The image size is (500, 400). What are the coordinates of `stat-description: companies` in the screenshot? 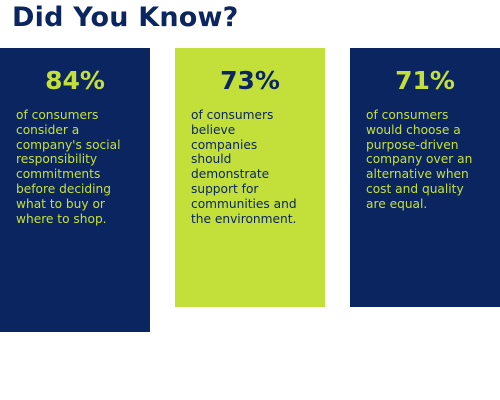 It's located at (224, 144).